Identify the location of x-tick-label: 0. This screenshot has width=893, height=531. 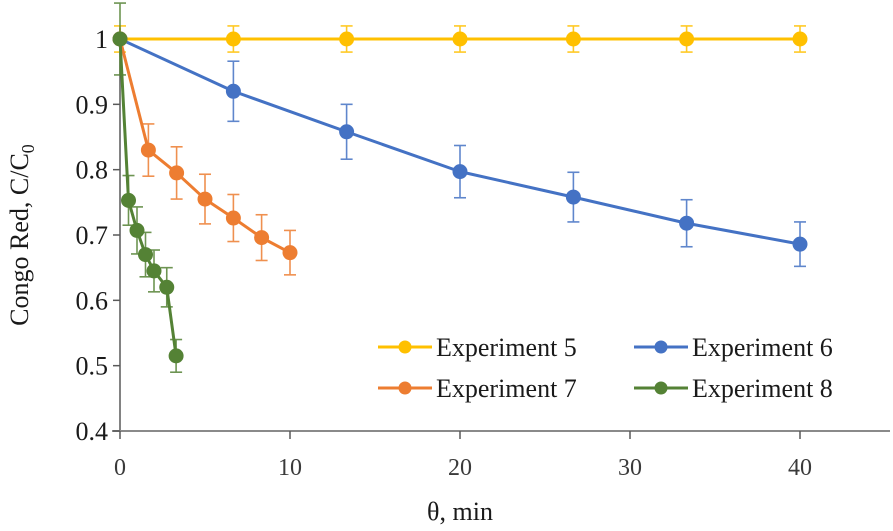
(120, 468).